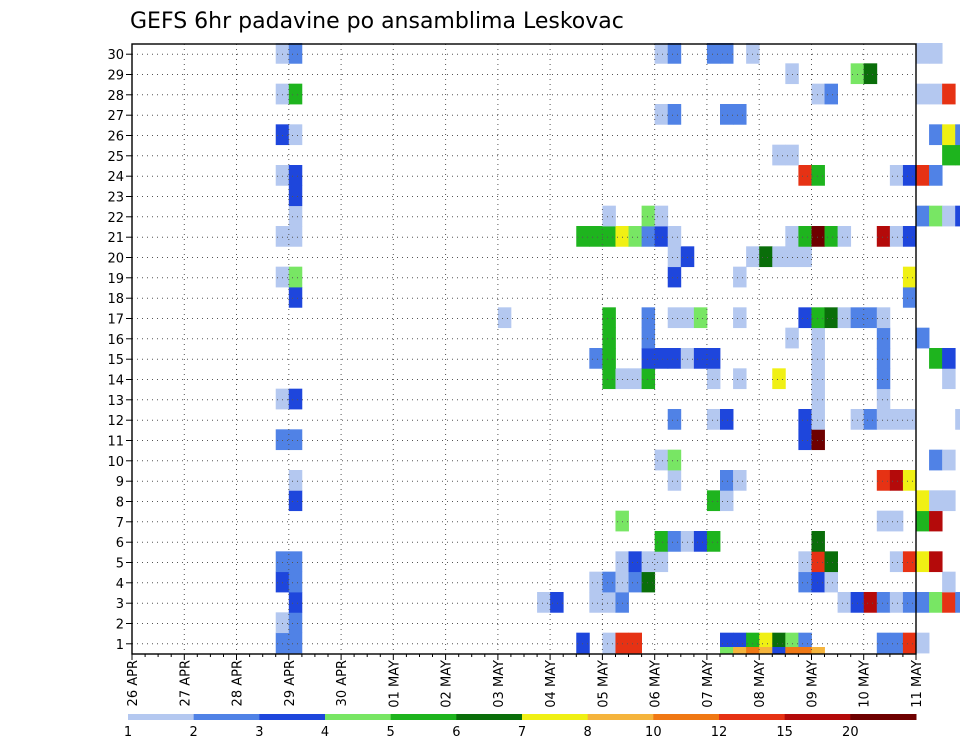 Image resolution: width=960 pixels, height=742 pixels. I want to click on y-tick-label: 16, so click(115, 340).